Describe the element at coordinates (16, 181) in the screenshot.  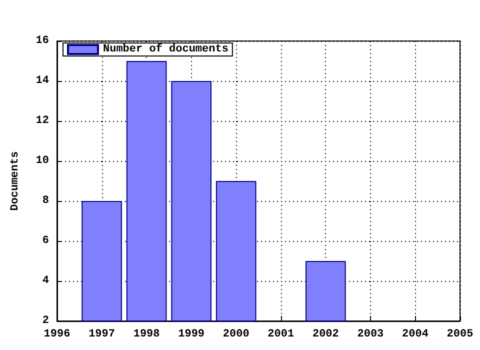
I see `y-axis-title: Documents` at that location.